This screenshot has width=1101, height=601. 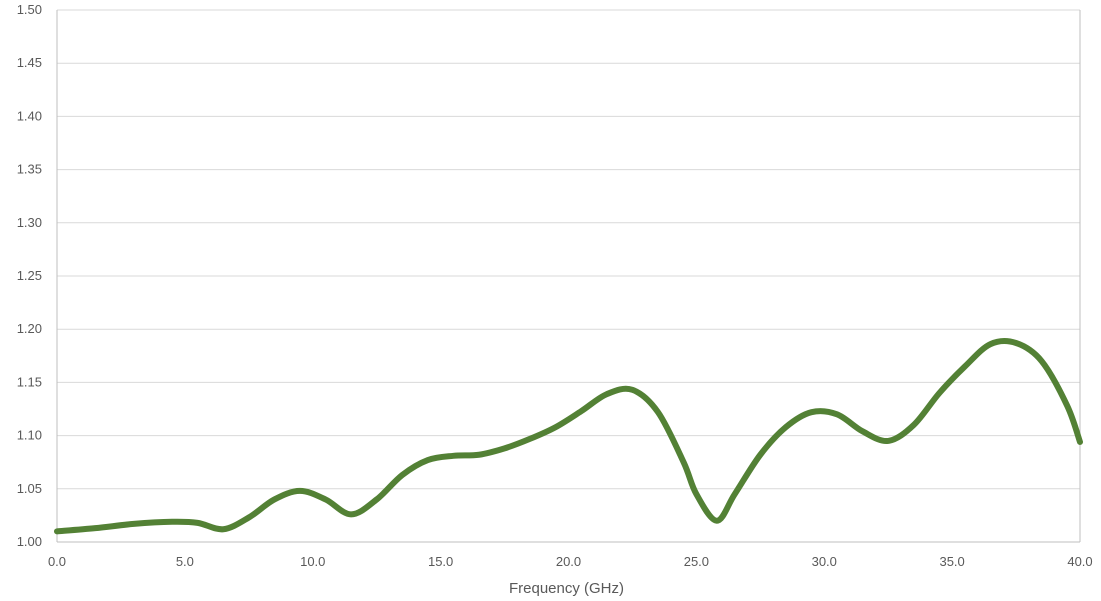 What do you see at coordinates (312, 561) in the screenshot?
I see `x-tick-label: 10.0` at bounding box center [312, 561].